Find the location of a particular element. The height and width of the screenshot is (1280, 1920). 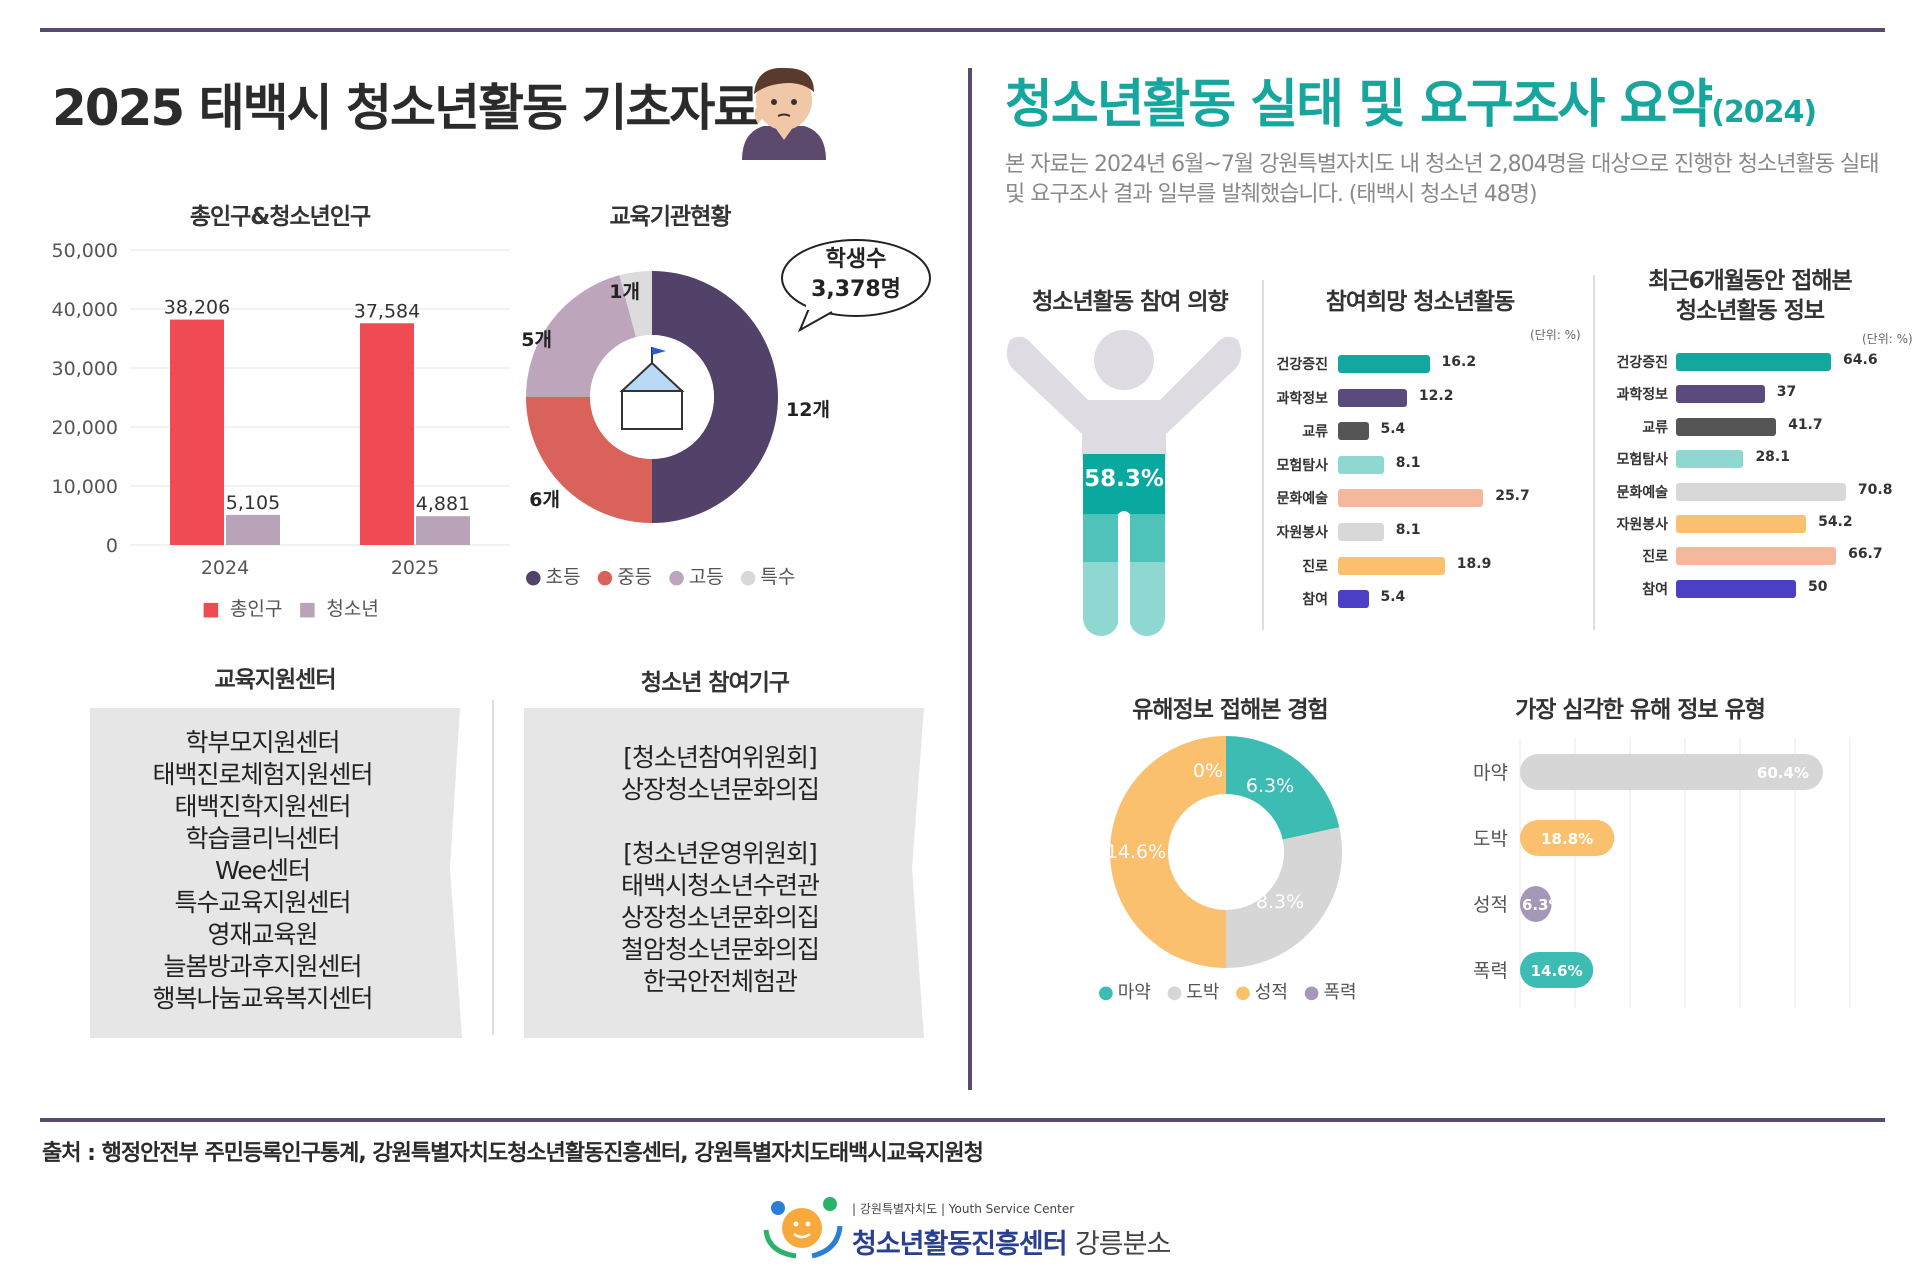

top-rule is located at coordinates (962, 30).